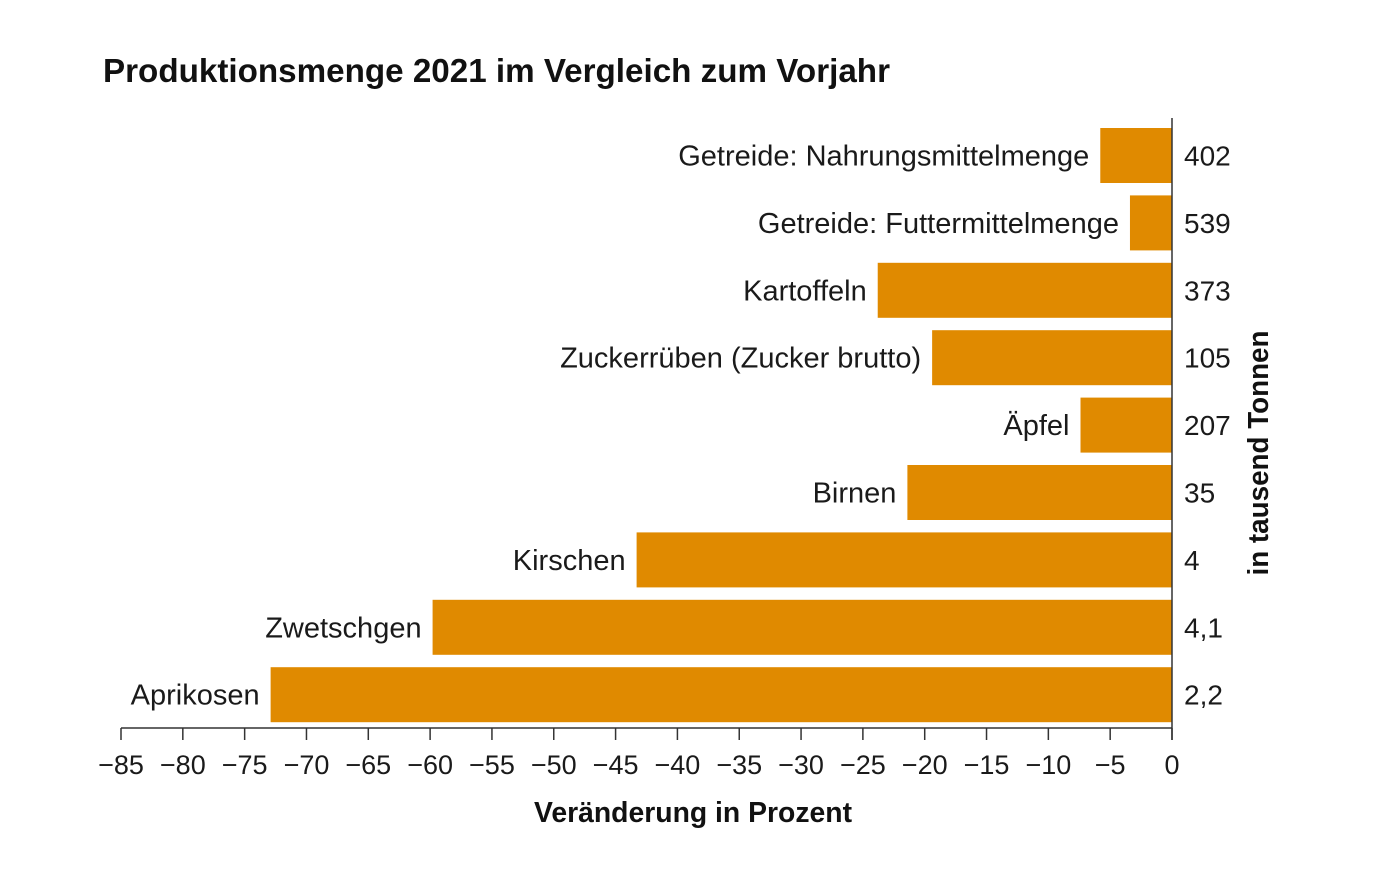 This screenshot has width=1400, height=881. Describe the element at coordinates (554, 765) in the screenshot. I see `x-tick-label: −50` at that location.